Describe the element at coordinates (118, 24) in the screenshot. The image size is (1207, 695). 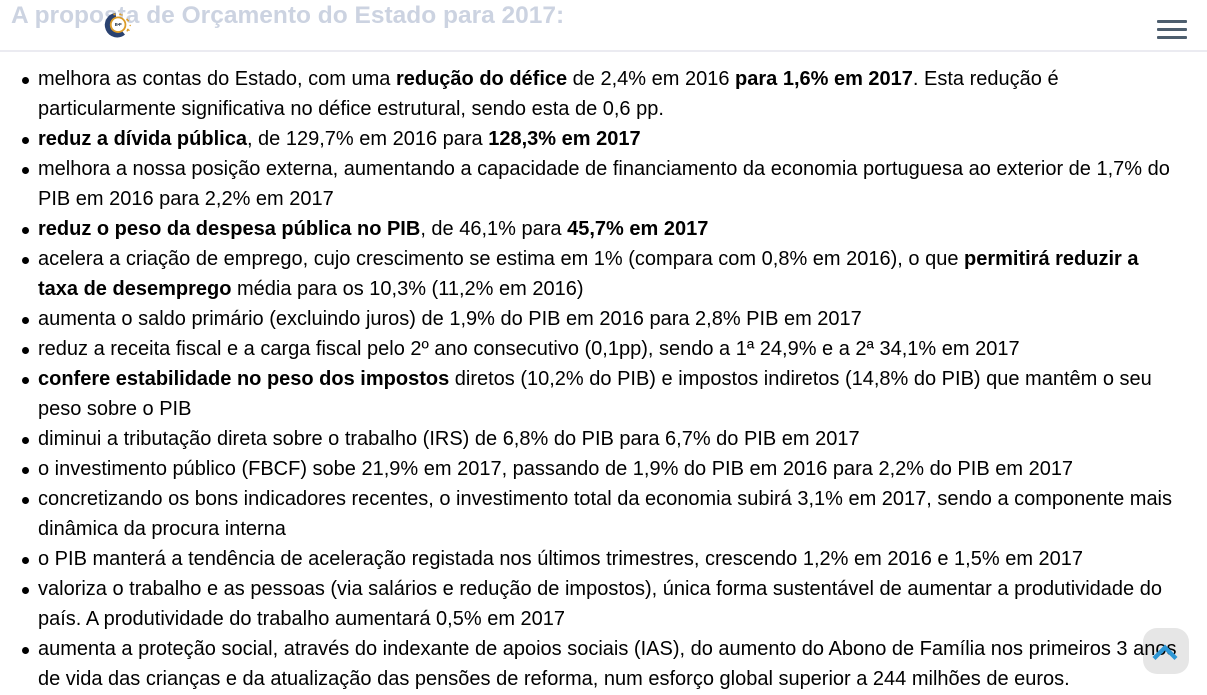
I see `svg-text: B•P` at that location.